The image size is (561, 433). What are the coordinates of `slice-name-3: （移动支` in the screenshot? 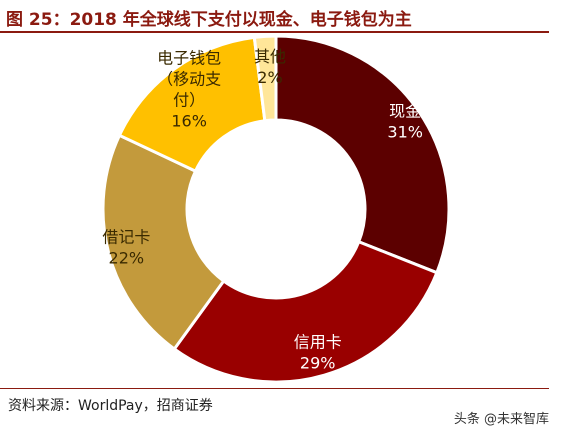 It's located at (189, 79).